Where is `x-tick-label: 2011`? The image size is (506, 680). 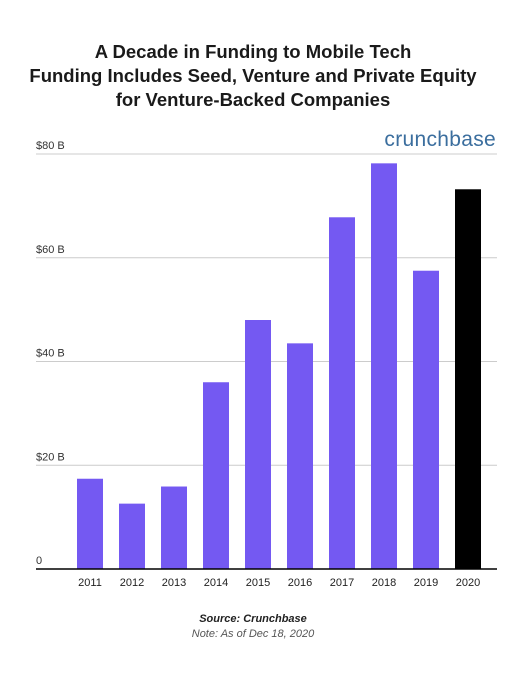
x-tick-label: 2011 is located at coordinates (90, 583).